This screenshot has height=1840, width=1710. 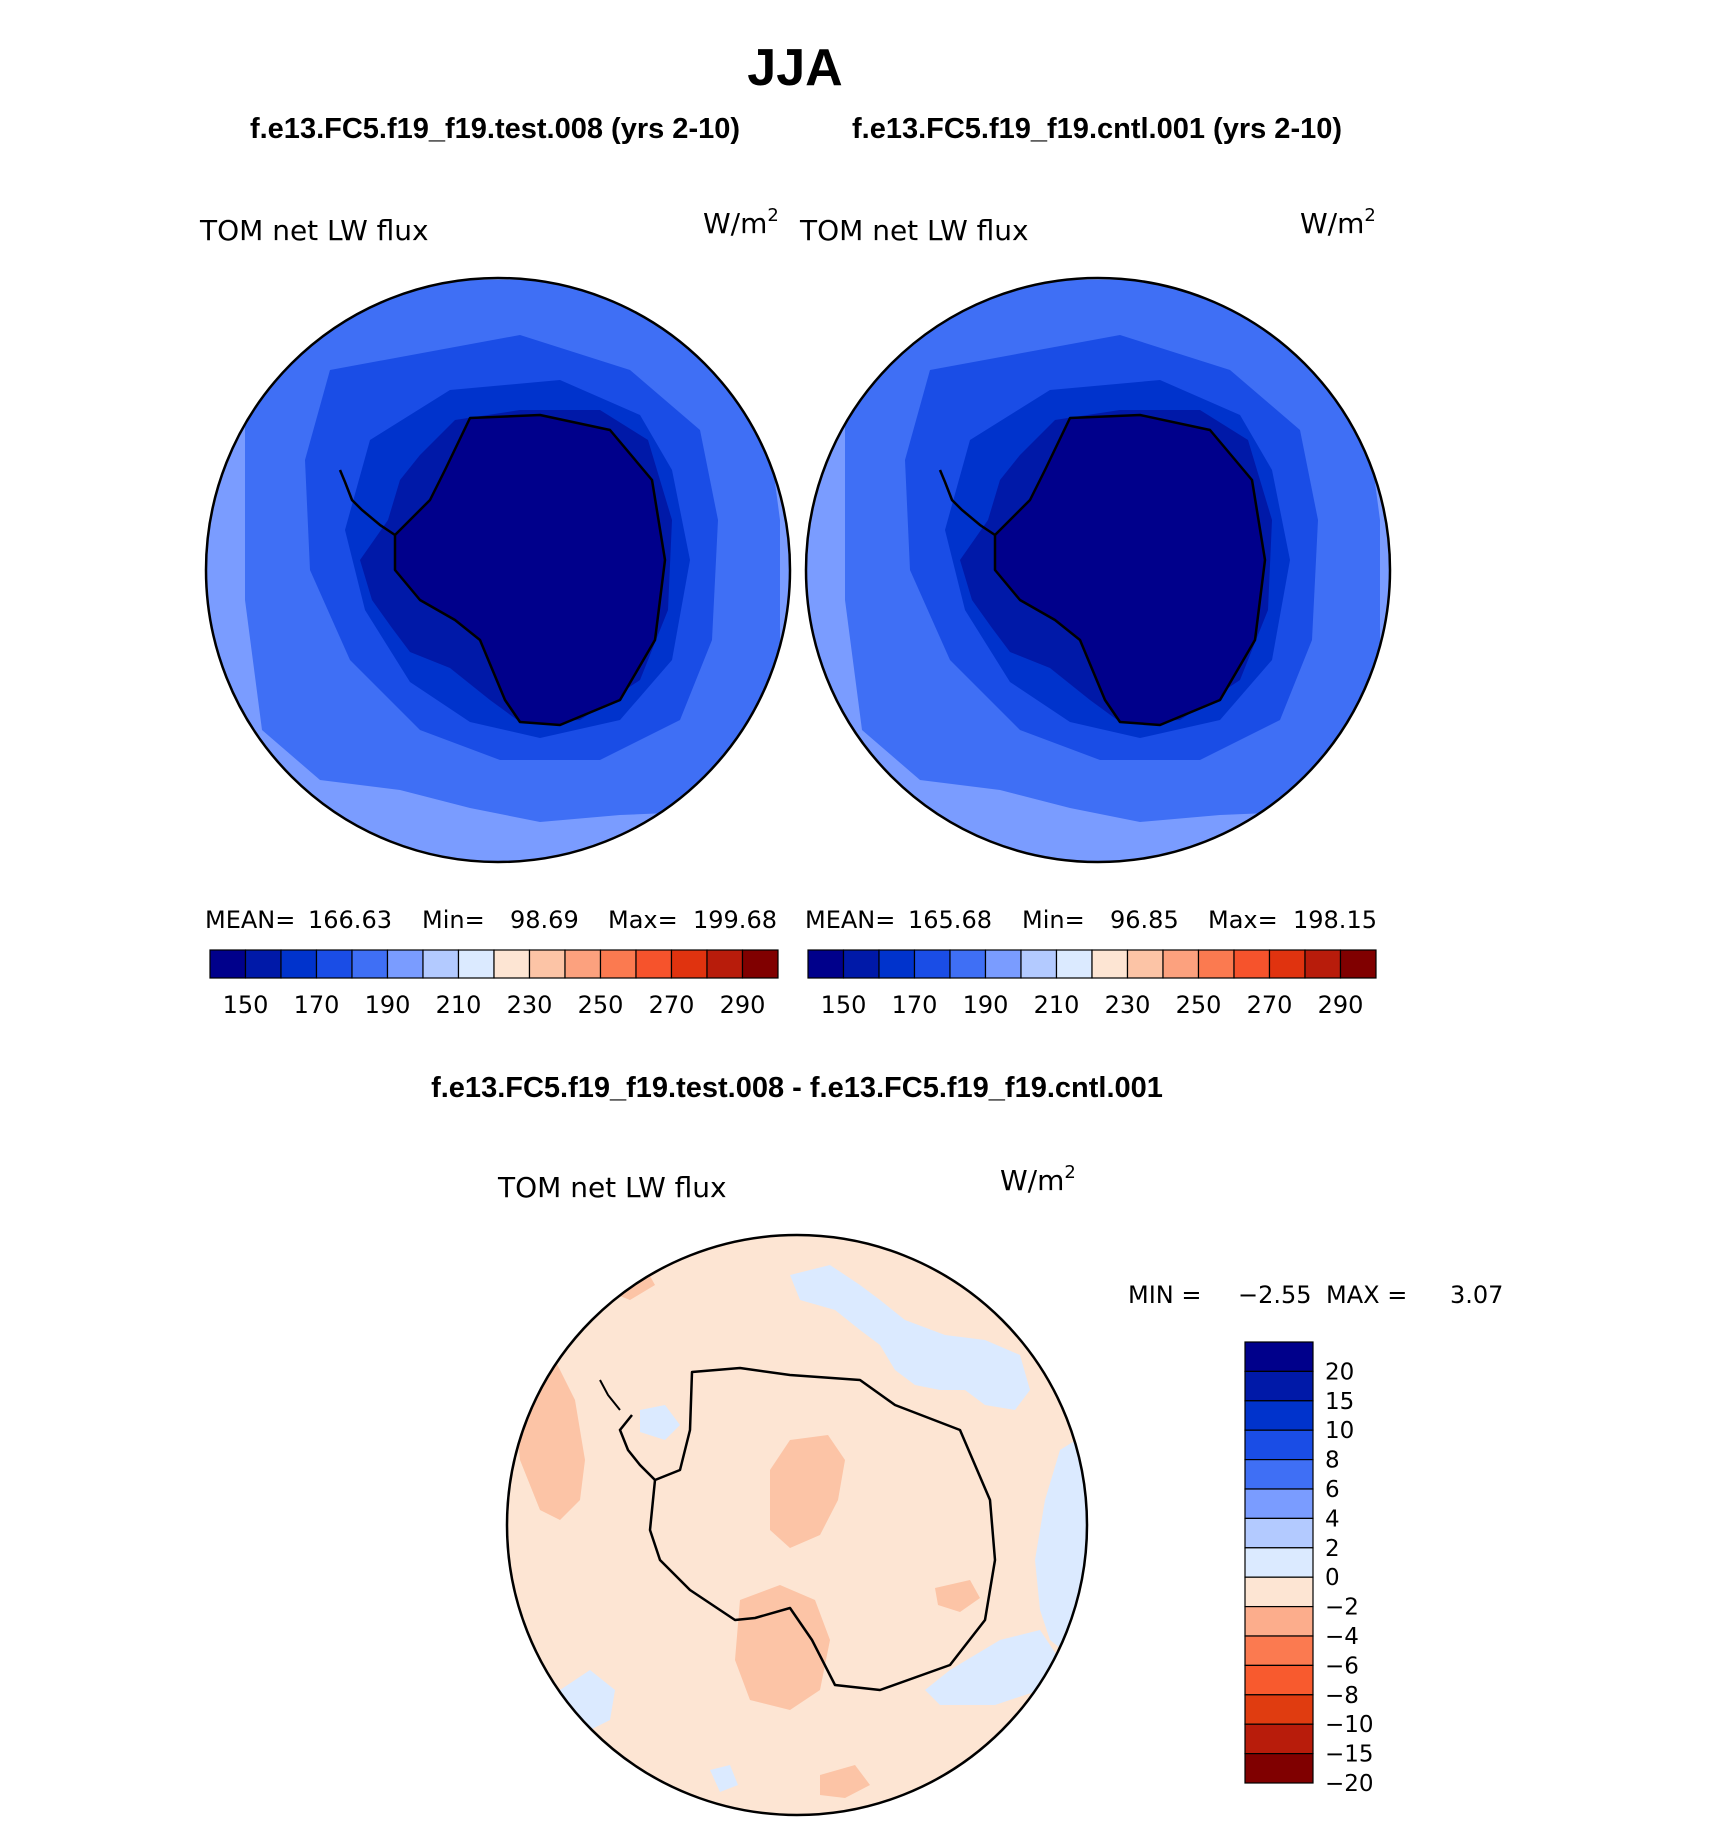 I want to click on panel-cntl-map, so click(x=1098, y=570).